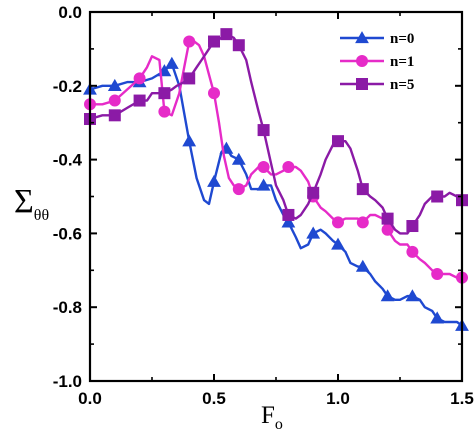 The height and width of the screenshot is (441, 474). I want to click on data-point-n=5-2, so click(139, 100).